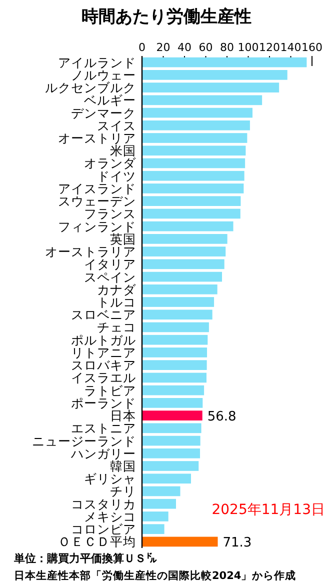 The height and width of the screenshot is (586, 333). I want to click on y-tick-label: スイス, so click(116, 125).